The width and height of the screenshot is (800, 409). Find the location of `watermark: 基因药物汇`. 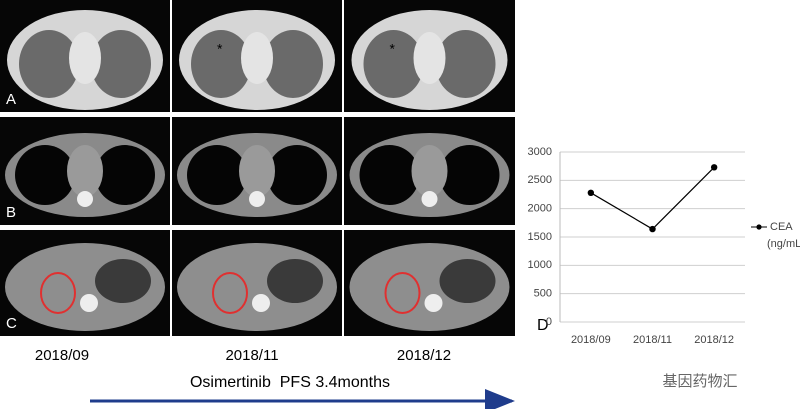

watermark: 基因药物汇 is located at coordinates (699, 381).